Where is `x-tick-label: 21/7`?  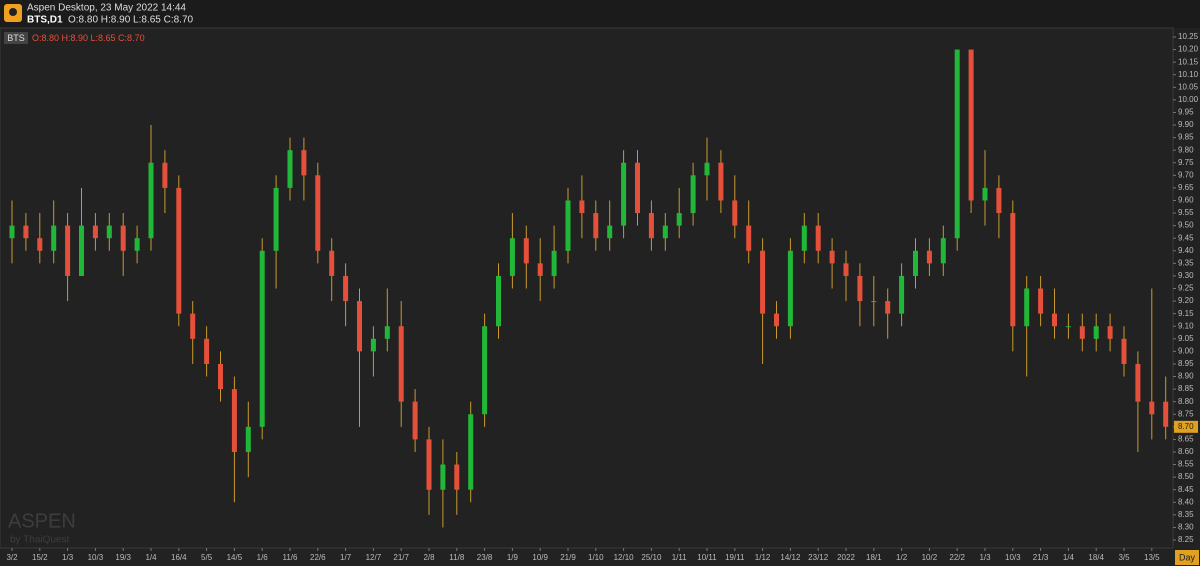 x-tick-label: 21/7 is located at coordinates (401, 557).